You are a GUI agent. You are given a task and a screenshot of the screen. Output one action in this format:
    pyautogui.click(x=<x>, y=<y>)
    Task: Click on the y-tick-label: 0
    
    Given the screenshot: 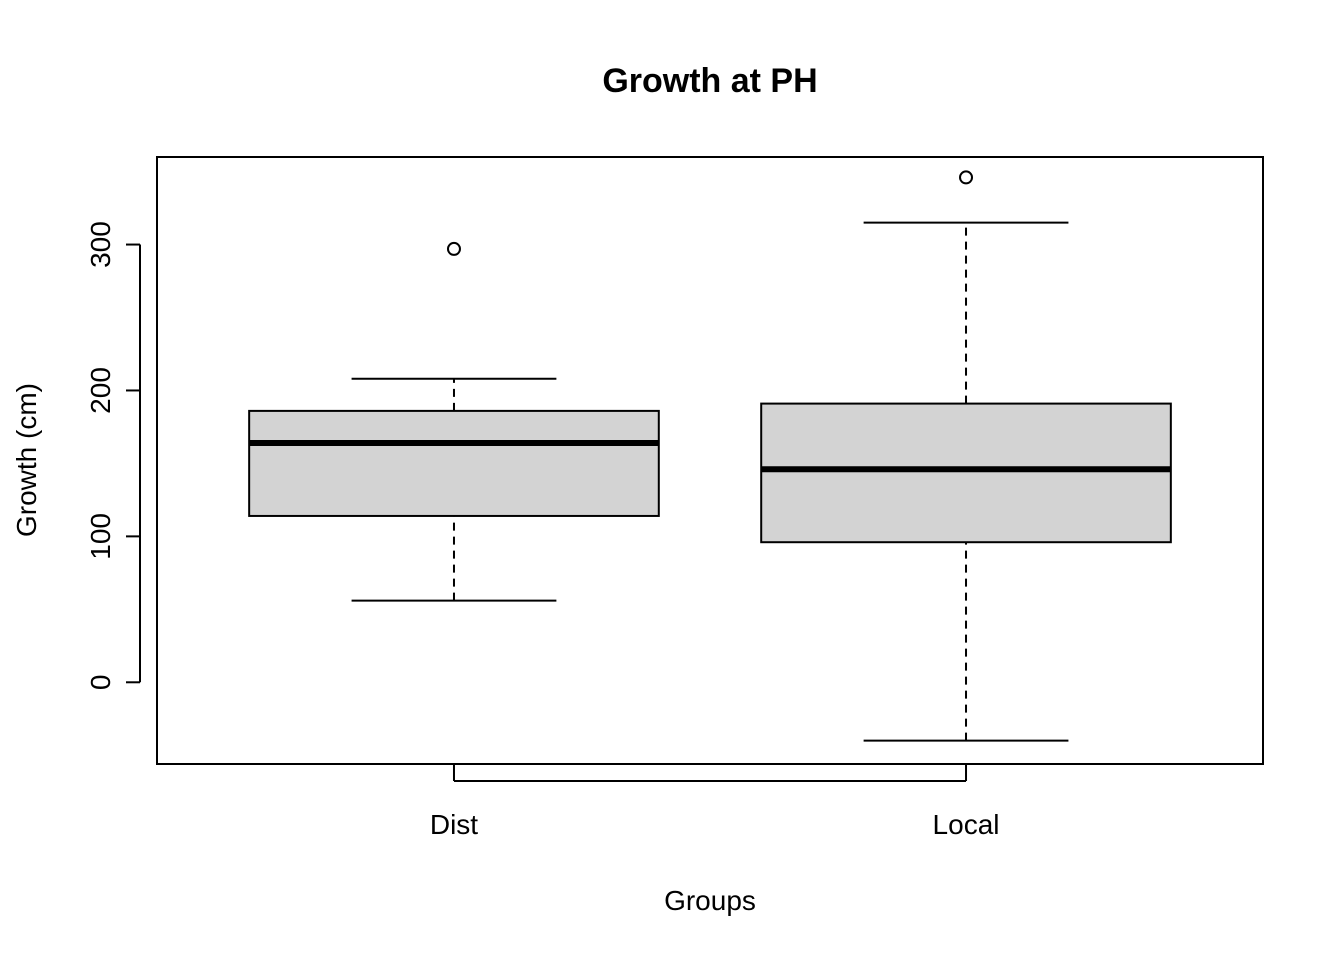 What is the action you would take?
    pyautogui.click(x=100, y=682)
    